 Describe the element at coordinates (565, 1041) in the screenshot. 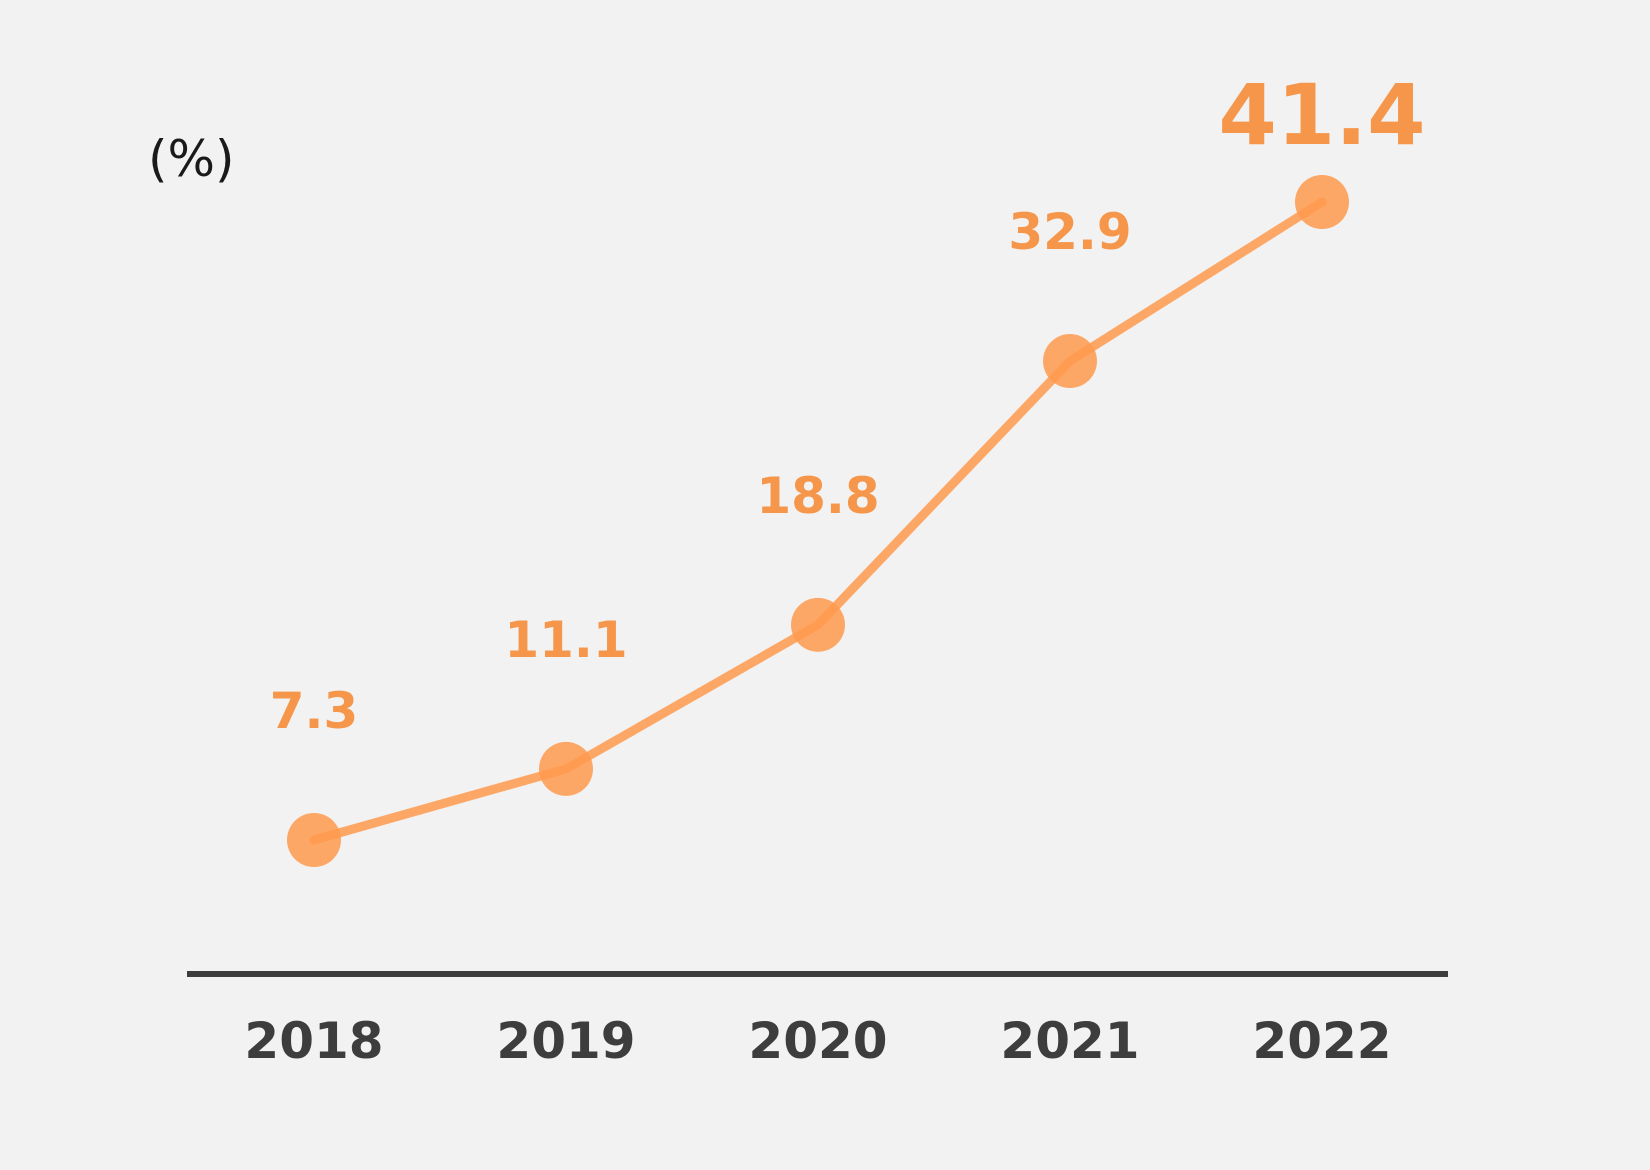

I see `x-tick-label-2019: 2019` at that location.